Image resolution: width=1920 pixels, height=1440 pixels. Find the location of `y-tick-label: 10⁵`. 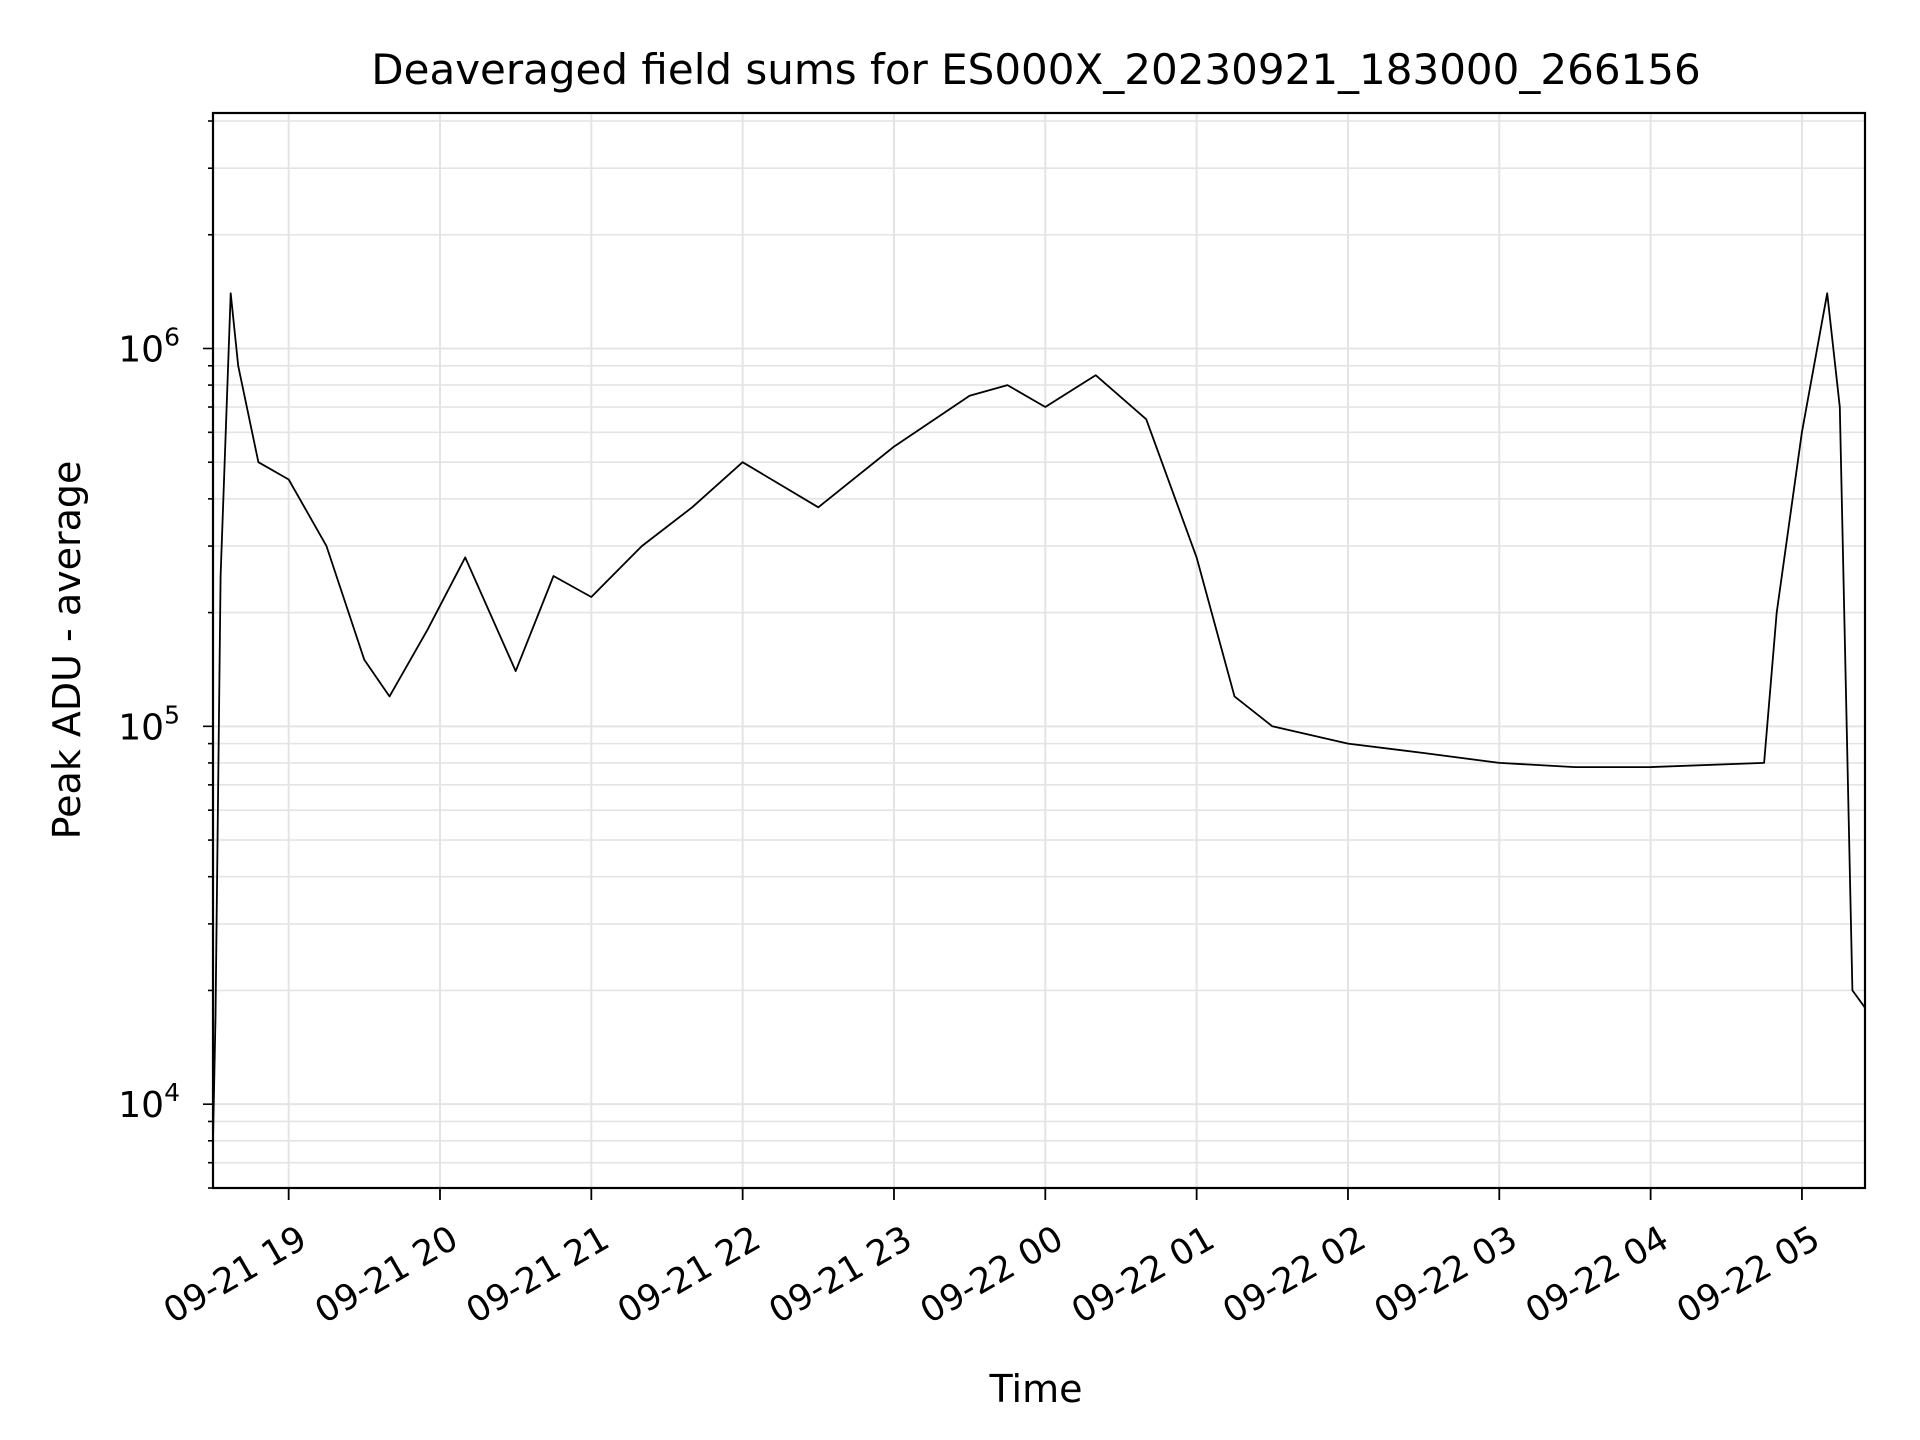

y-tick-label: 10⁵ is located at coordinates (149, 724).